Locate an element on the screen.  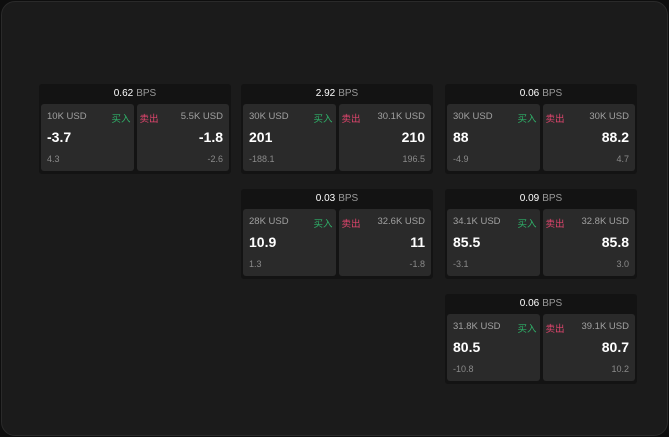
buy-button: 34.1K USD 买入 85.5 -3.1 is located at coordinates (493, 242).